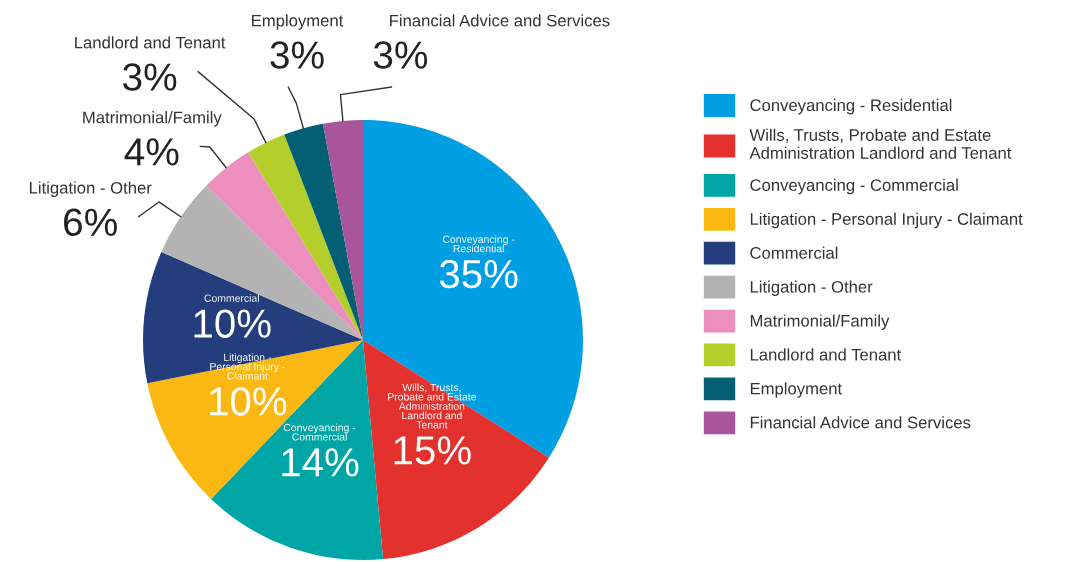 The image size is (1078, 562). Describe the element at coordinates (90, 222) in the screenshot. I see `data-label: 6%` at that location.